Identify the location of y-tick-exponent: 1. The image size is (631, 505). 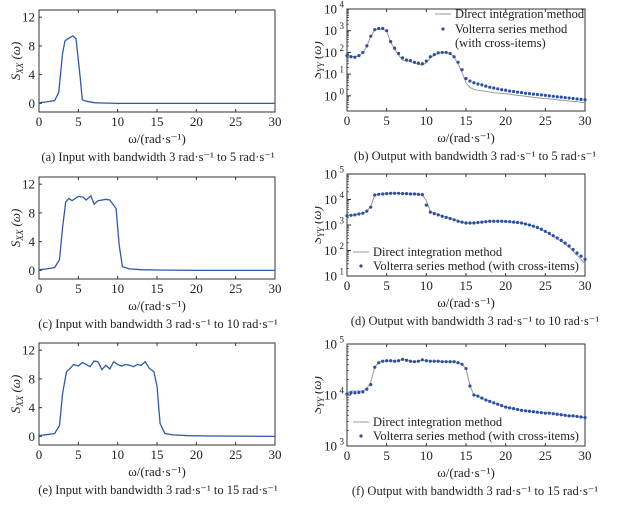
(342, 70).